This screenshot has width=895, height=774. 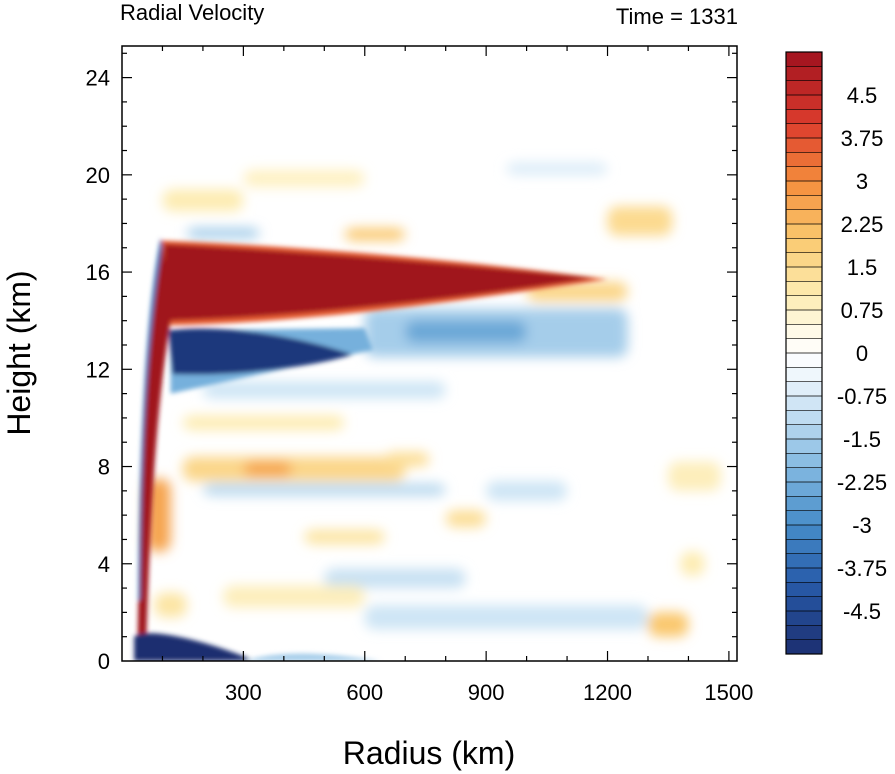 What do you see at coordinates (243, 692) in the screenshot?
I see `x-tick-label: 300` at bounding box center [243, 692].